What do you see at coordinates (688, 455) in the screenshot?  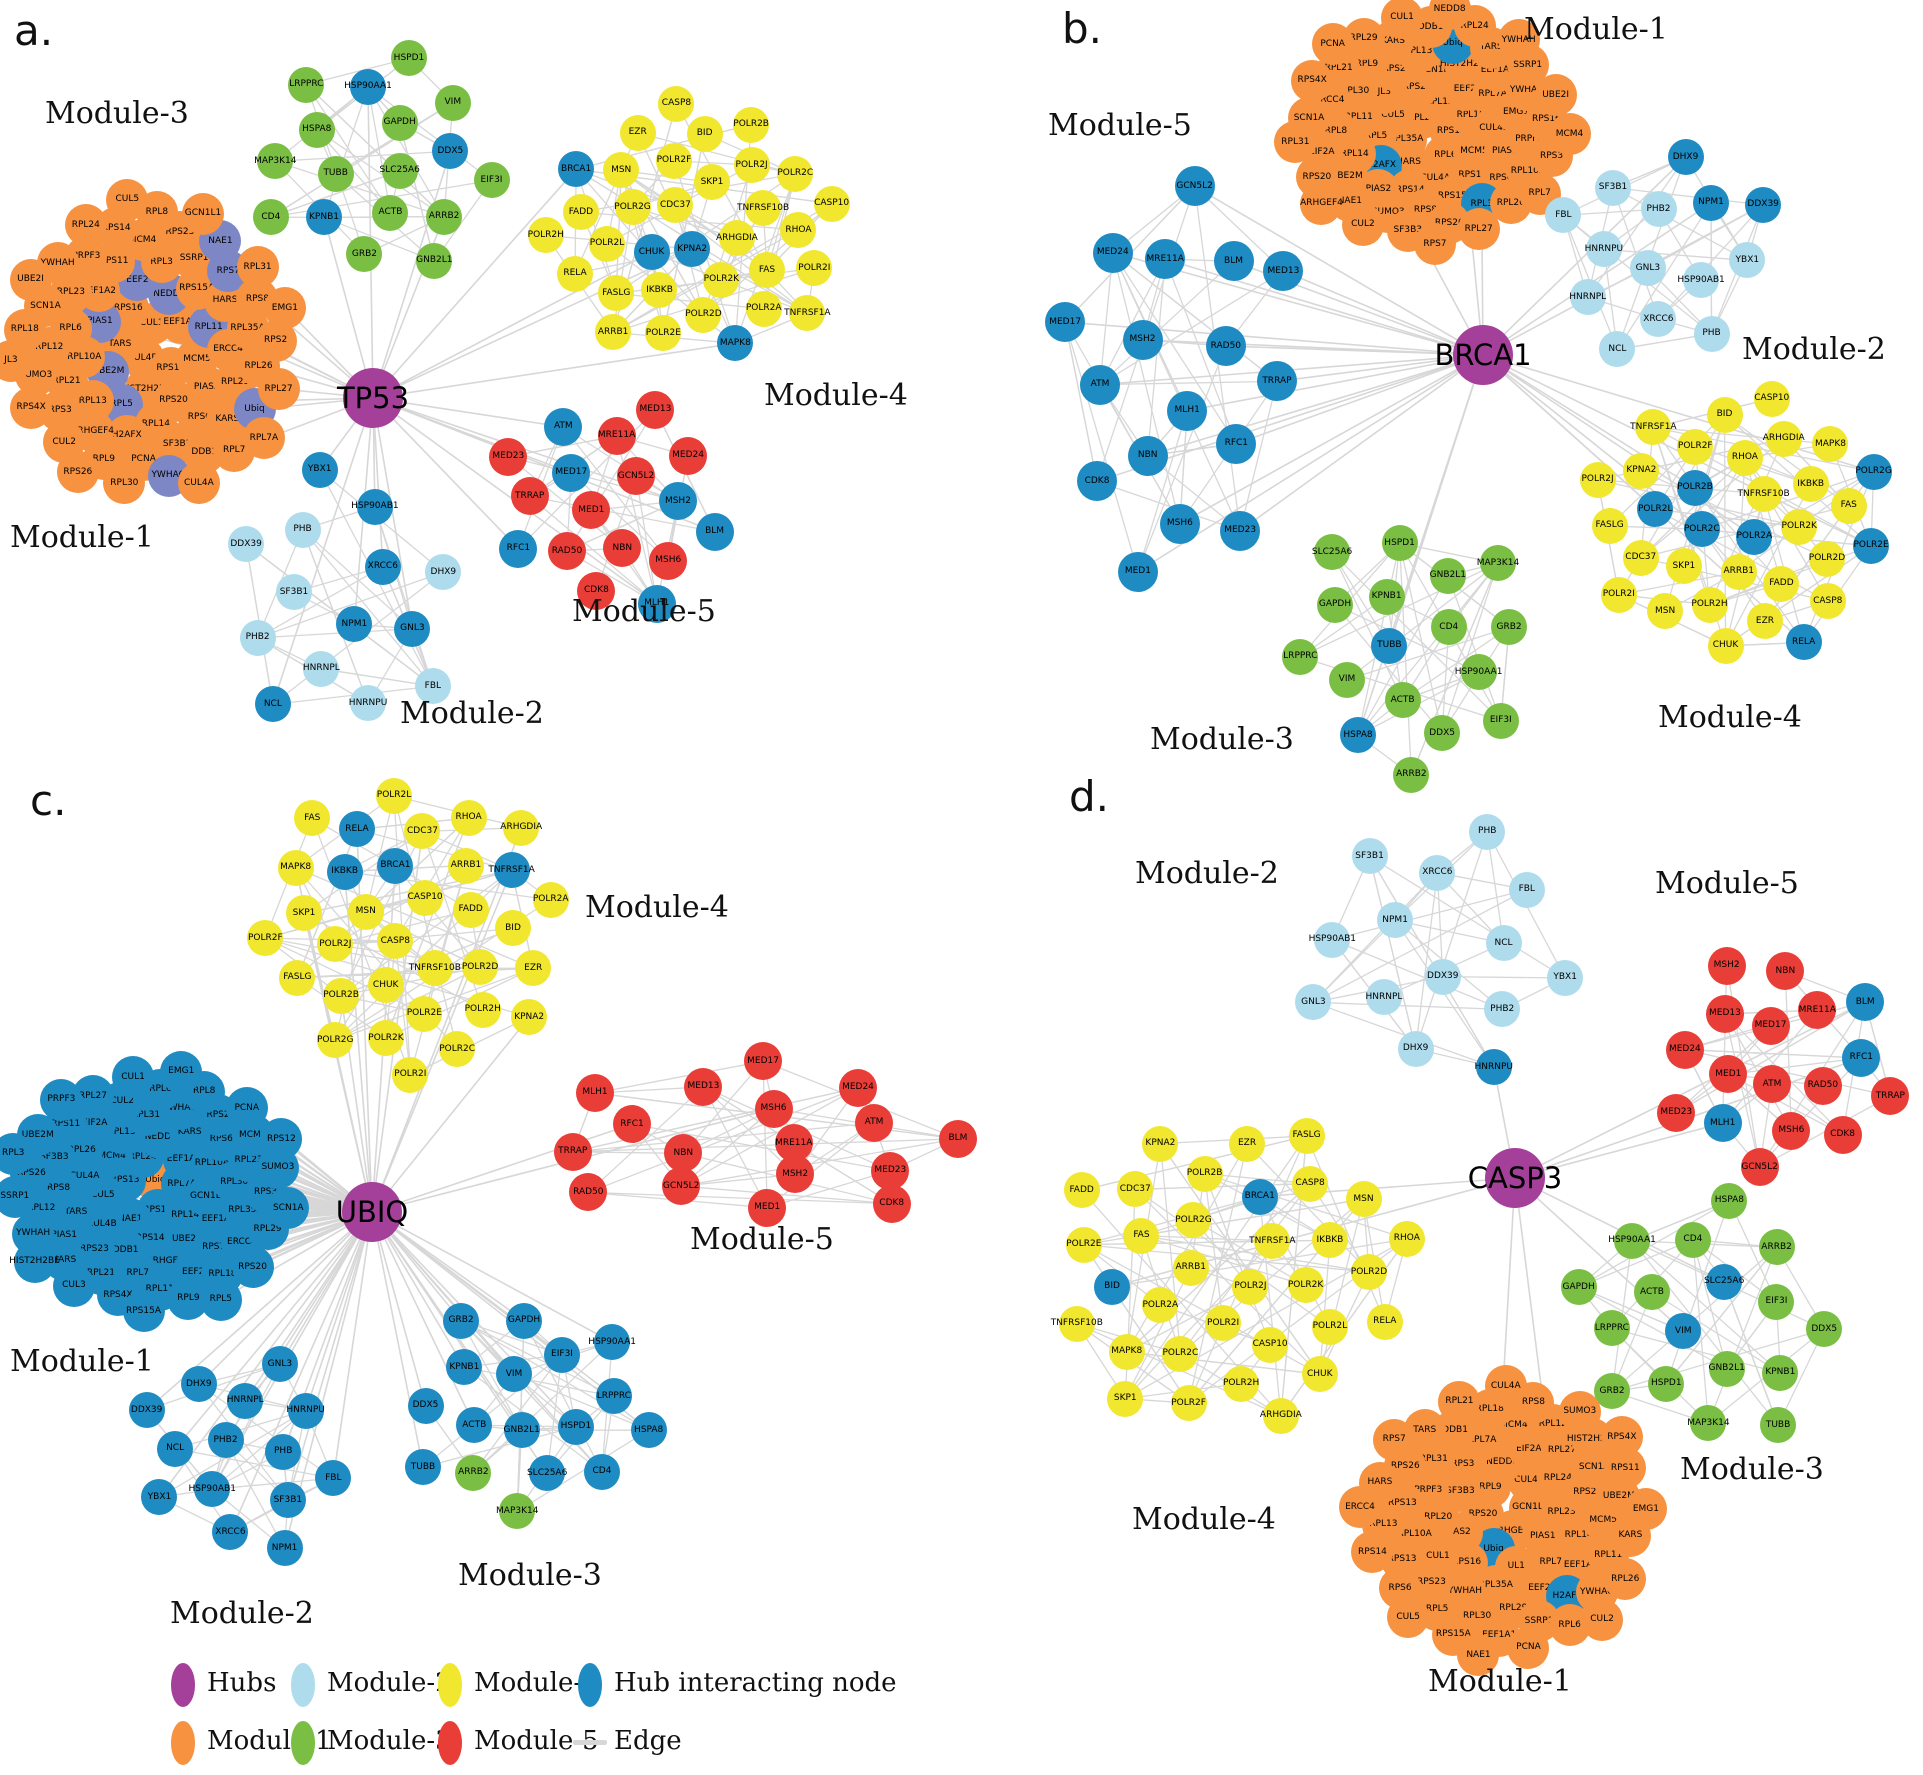 I see `node-med24: MED24` at bounding box center [688, 455].